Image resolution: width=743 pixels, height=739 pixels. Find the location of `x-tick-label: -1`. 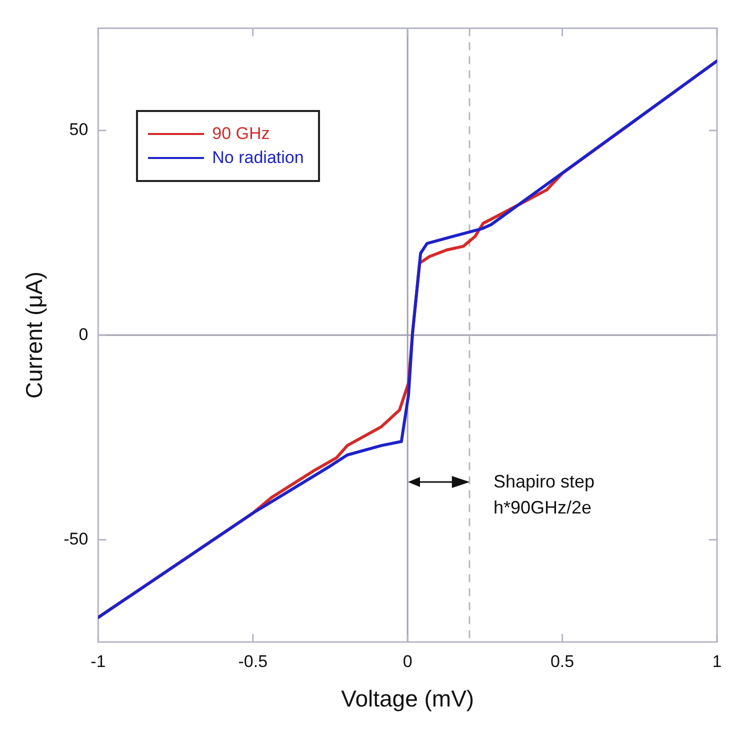

x-tick-label: -1 is located at coordinates (98, 661).